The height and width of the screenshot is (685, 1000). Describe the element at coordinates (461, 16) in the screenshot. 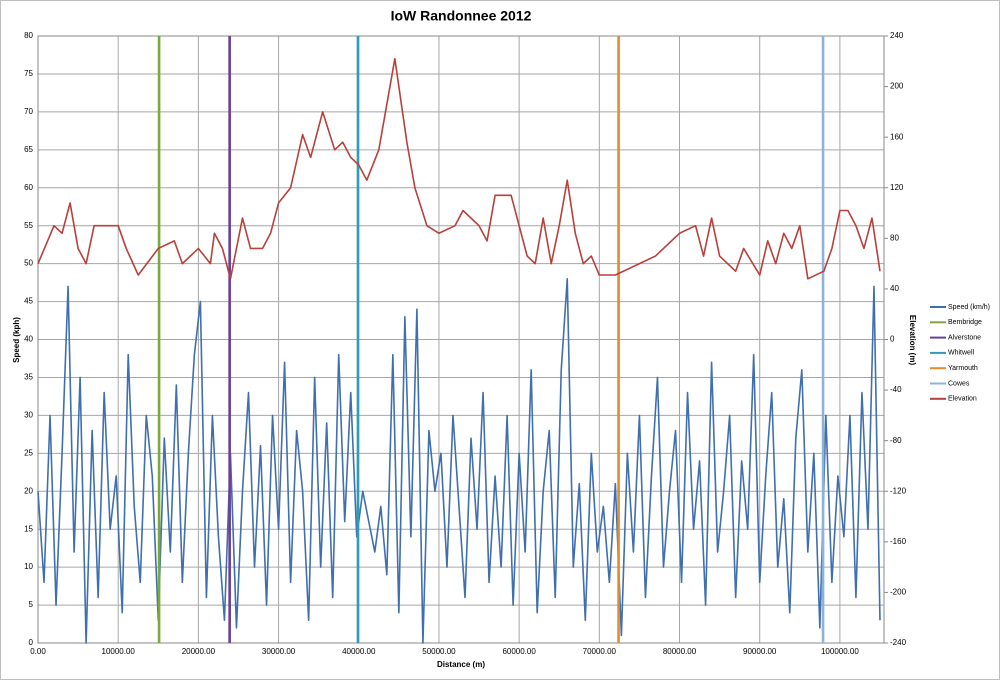

I see `chart-title: IoW Randonnee 2012` at that location.